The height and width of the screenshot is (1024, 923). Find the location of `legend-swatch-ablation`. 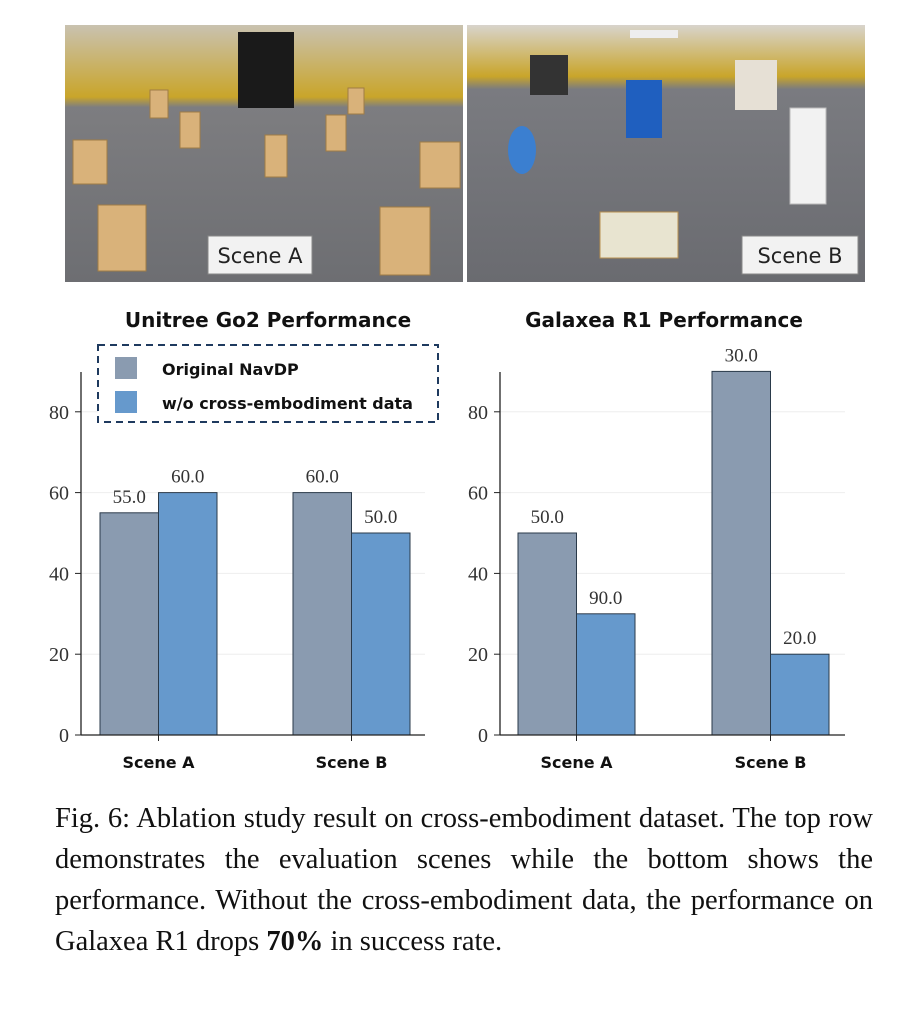

legend-swatch-ablation is located at coordinates (126, 402).